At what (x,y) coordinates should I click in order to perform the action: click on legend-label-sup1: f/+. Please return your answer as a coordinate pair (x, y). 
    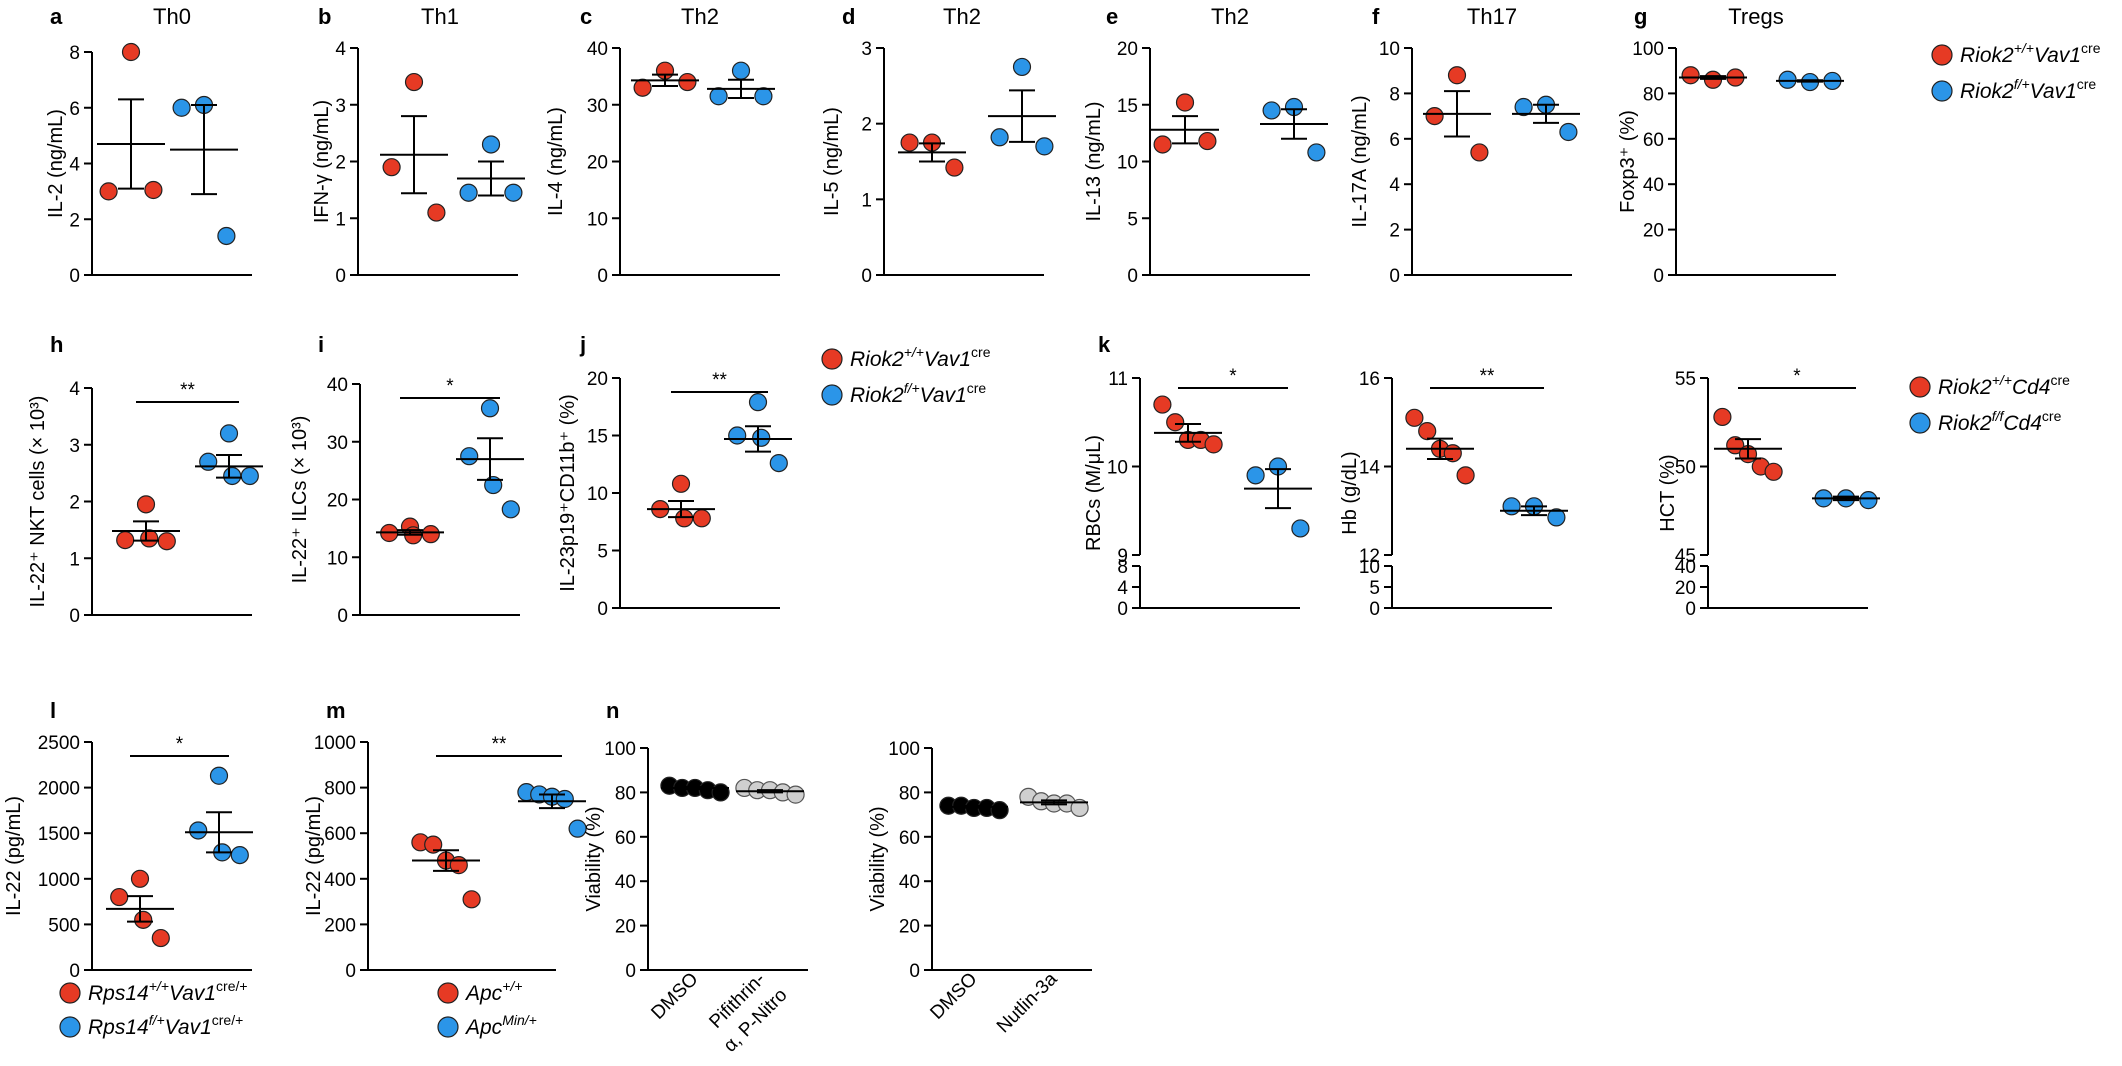
    Looking at the image, I should click on (157, 1020).